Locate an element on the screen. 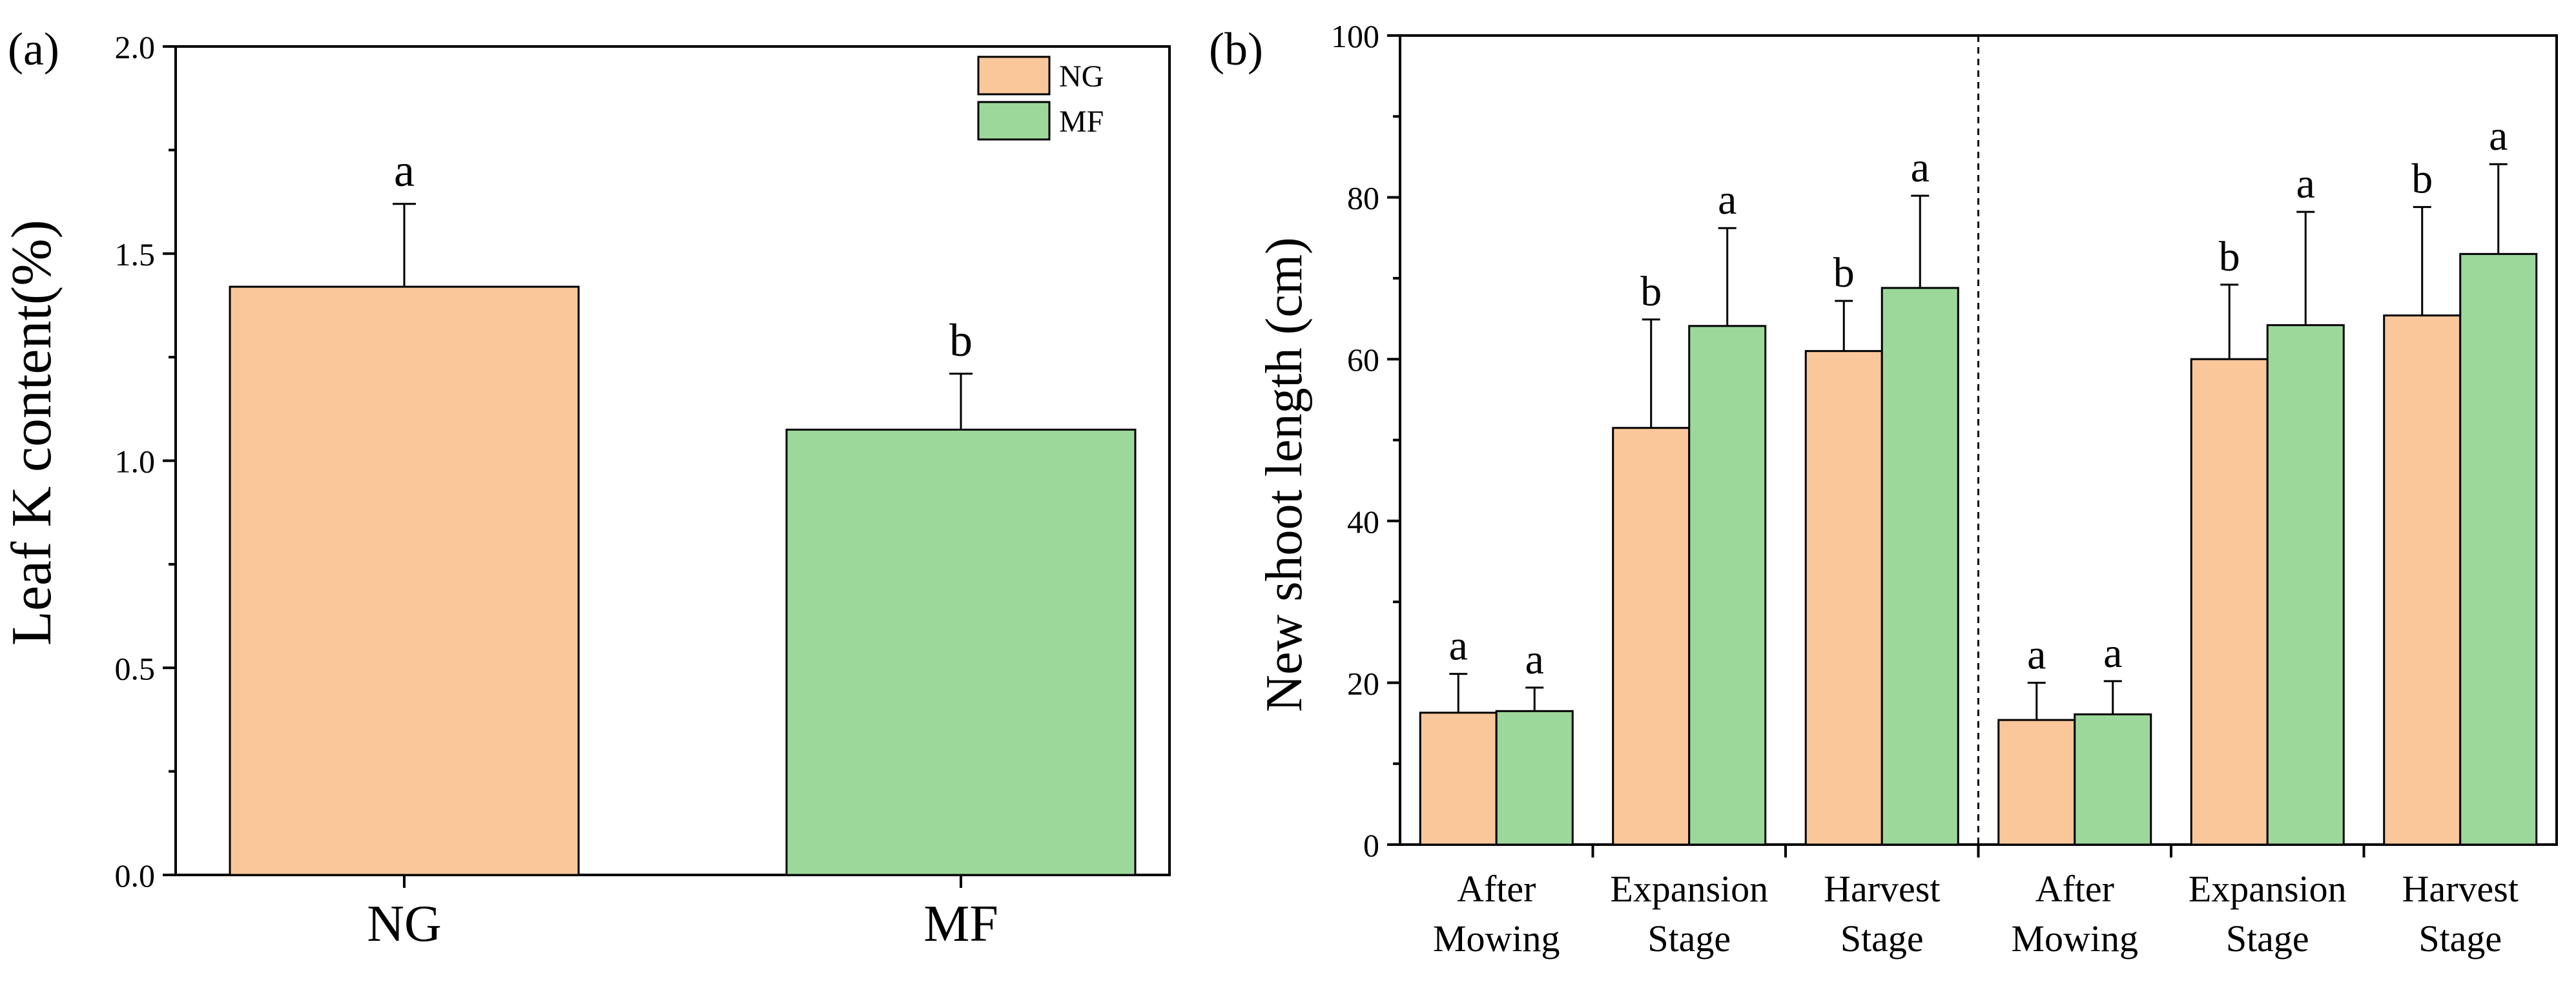  panel-b-y-tick-label: 60 is located at coordinates (1363, 360).